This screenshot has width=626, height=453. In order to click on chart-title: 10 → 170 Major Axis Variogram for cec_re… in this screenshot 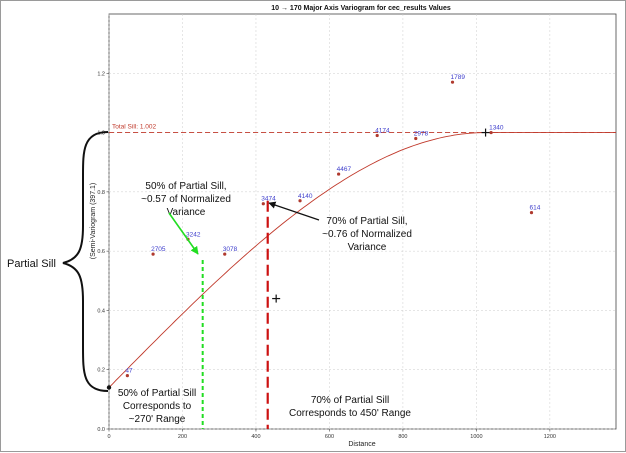, I will do `click(361, 8)`.